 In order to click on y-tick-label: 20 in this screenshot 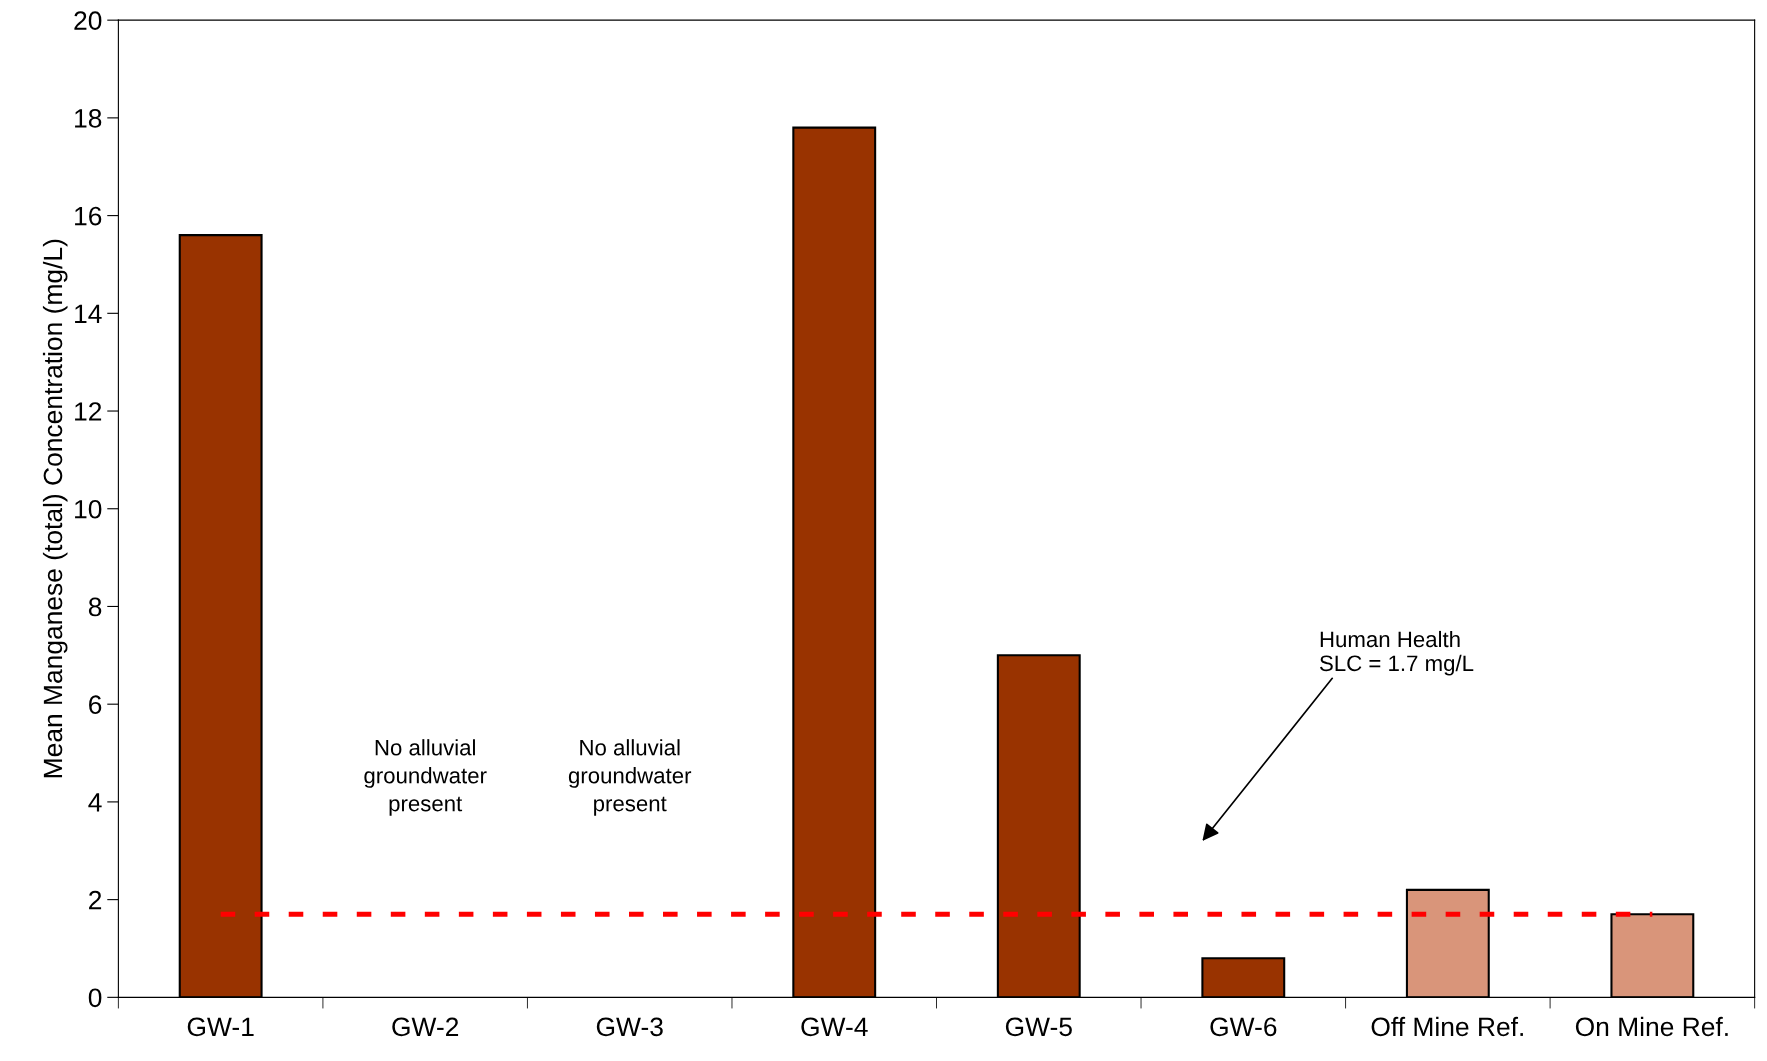, I will do `click(88, 20)`.